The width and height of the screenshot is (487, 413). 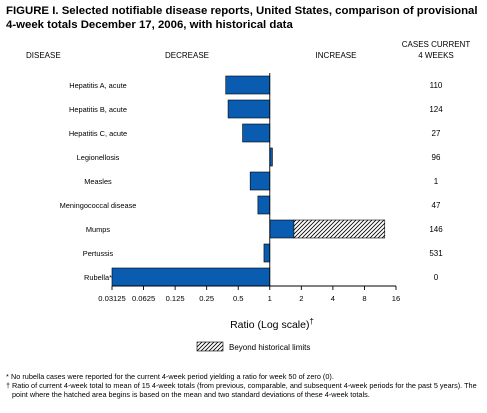 What do you see at coordinates (336, 55) in the screenshot?
I see `header-increase: INCREASE` at bounding box center [336, 55].